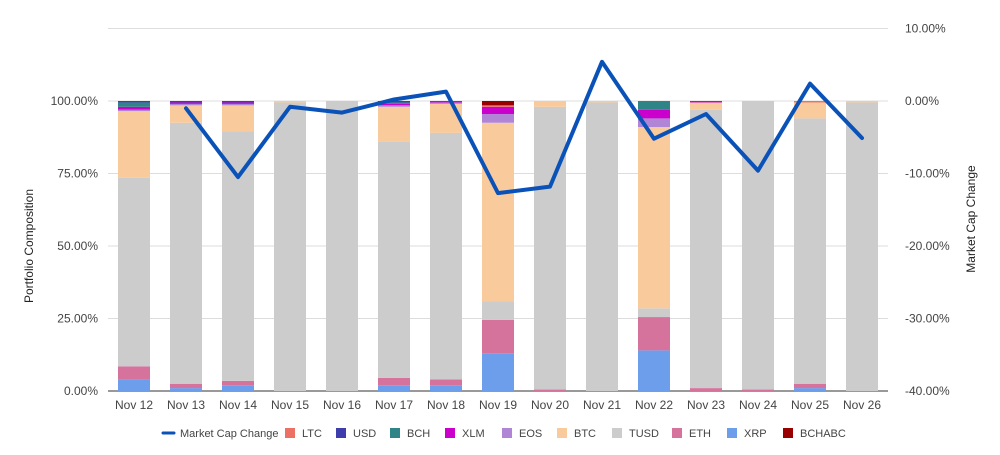 Image resolution: width=1000 pixels, height=455 pixels. Describe the element at coordinates (290, 433) in the screenshot. I see `legend-swatch-ltc` at that location.